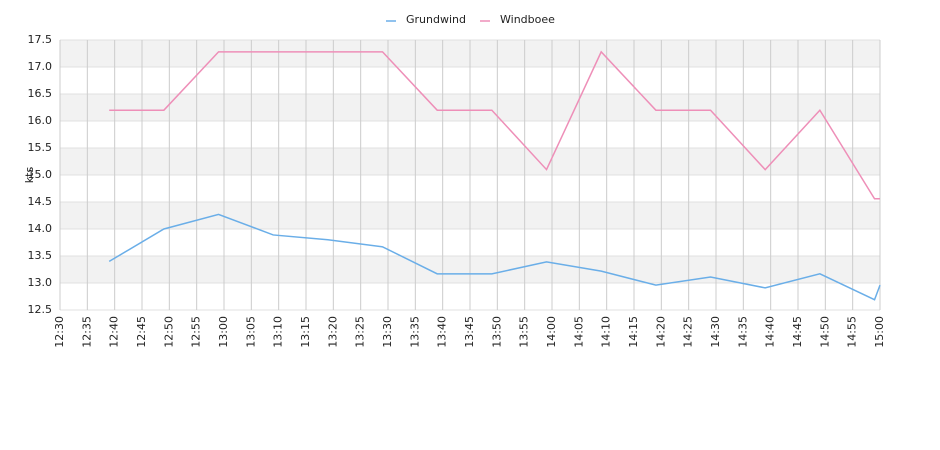  I want to click on x-tick-label: 13:30, so click(387, 332).